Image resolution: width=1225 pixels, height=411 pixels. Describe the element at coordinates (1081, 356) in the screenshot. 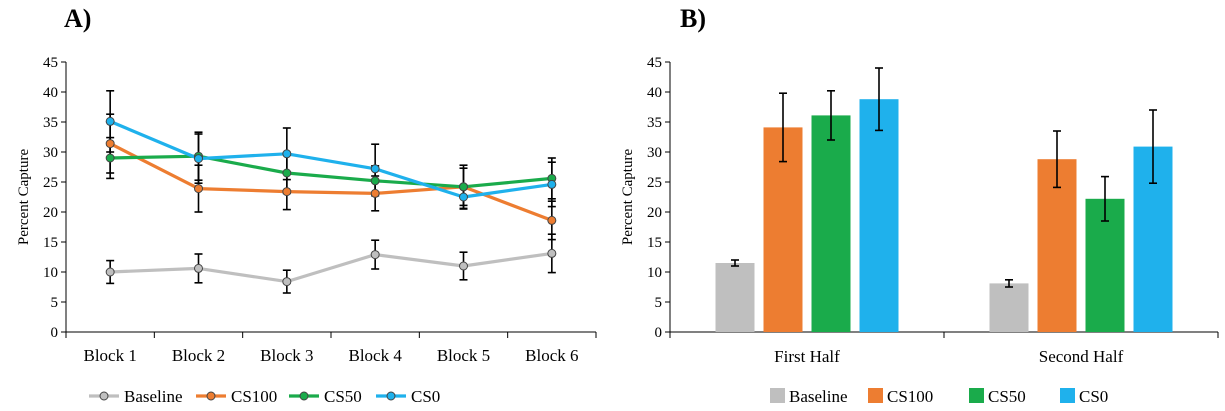

I see `x-tick-label: Second Half` at that location.